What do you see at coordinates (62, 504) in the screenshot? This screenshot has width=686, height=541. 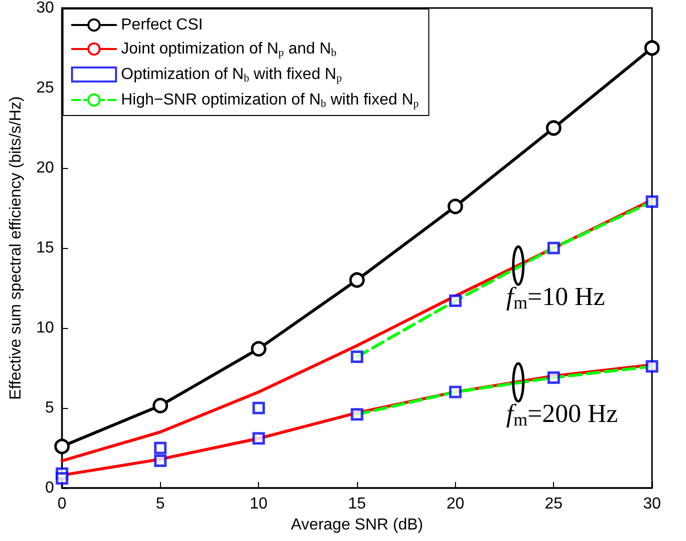 I see `x-tick-label: 0` at bounding box center [62, 504].